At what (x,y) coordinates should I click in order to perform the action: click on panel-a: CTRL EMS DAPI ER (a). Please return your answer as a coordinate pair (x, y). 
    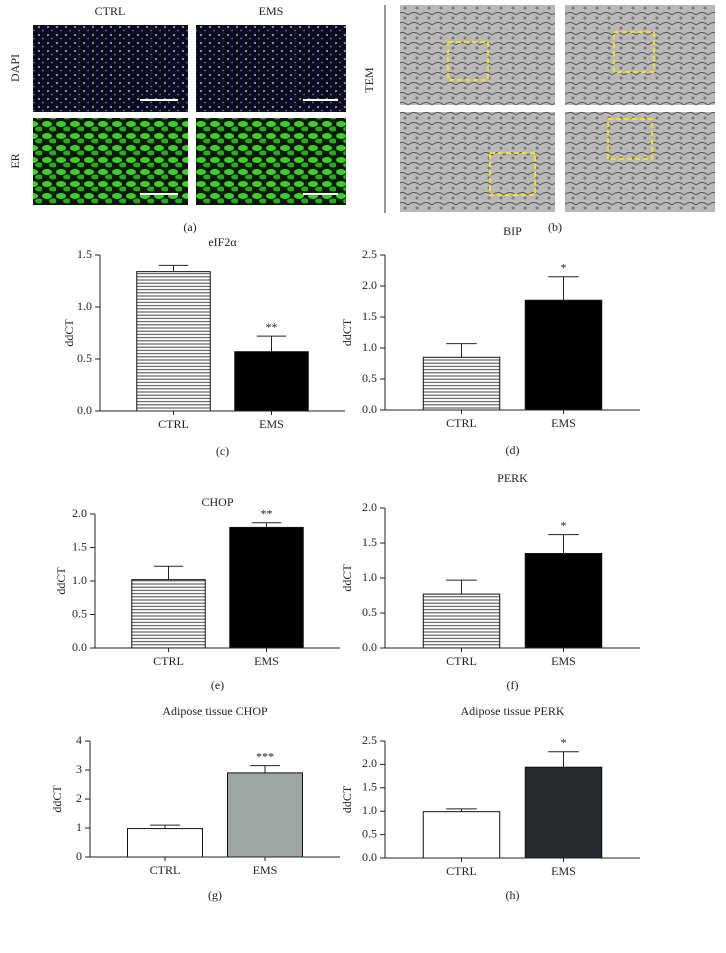
    Looking at the image, I should click on (177, 119).